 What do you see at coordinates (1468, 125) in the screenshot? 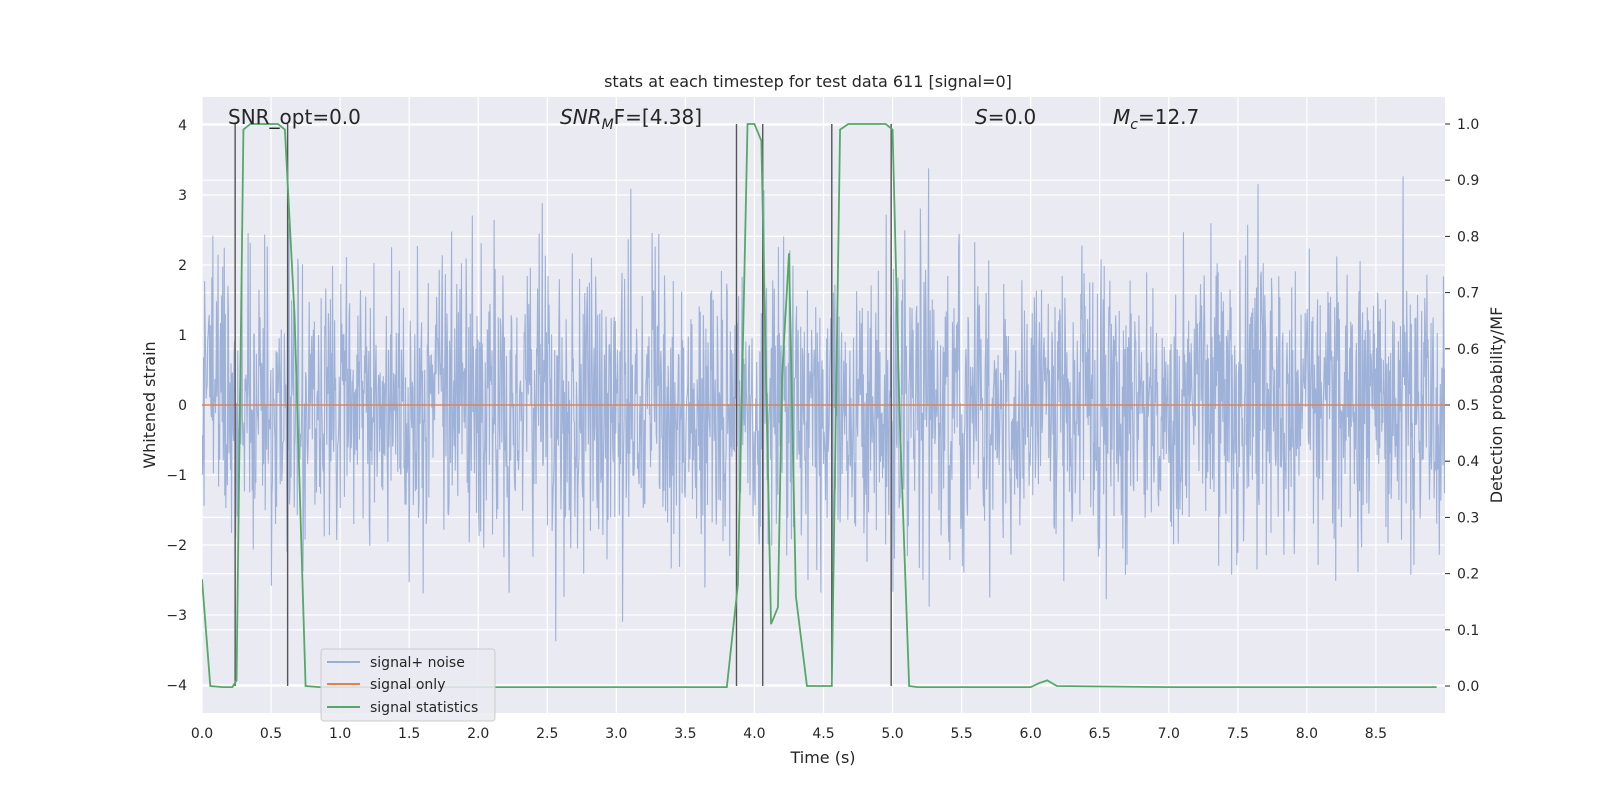
I see `y2-tick-label: 1.0` at bounding box center [1468, 125].